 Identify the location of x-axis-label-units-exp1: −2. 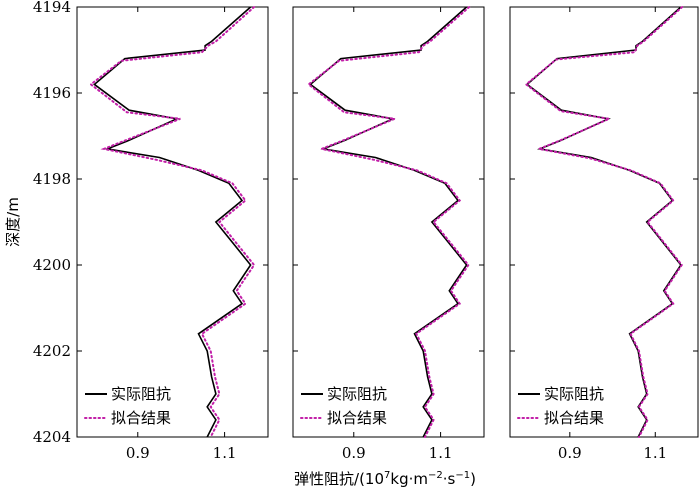
(435, 475).